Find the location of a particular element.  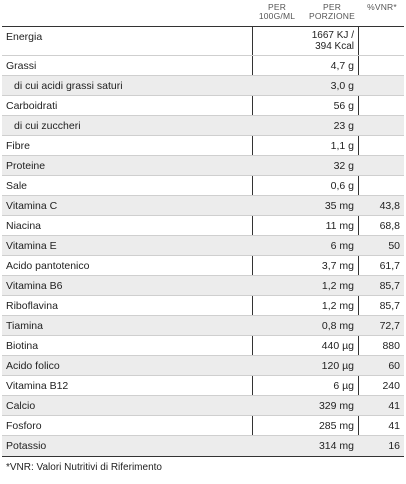

table-row: di cui zuccheri 23 g is located at coordinates (203, 126).